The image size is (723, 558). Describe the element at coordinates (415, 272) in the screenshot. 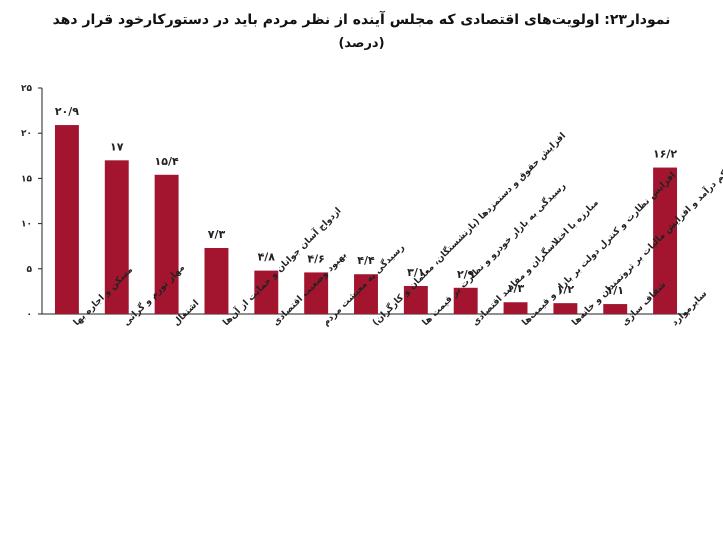

I see `data-label: ۳/۱` at that location.